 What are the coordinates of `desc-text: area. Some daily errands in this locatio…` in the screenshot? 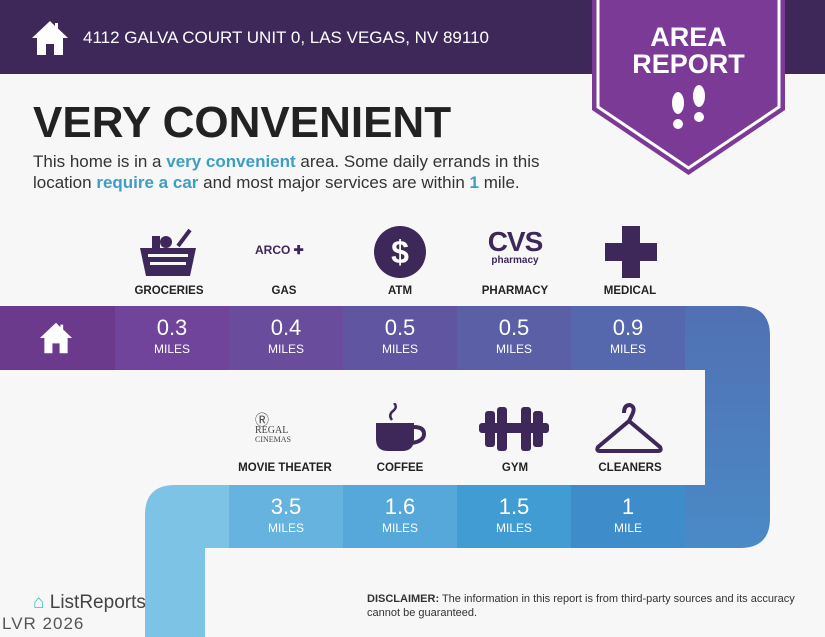 It's located at (286, 172).